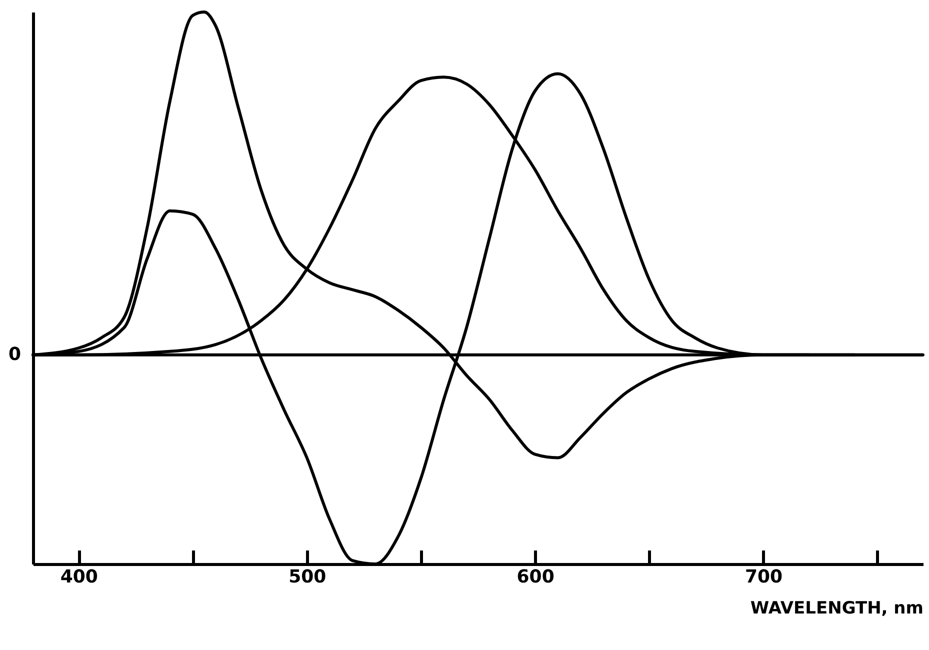  What do you see at coordinates (837, 608) in the screenshot?
I see `x-axis-title: WAVELENGTH, nm` at bounding box center [837, 608].